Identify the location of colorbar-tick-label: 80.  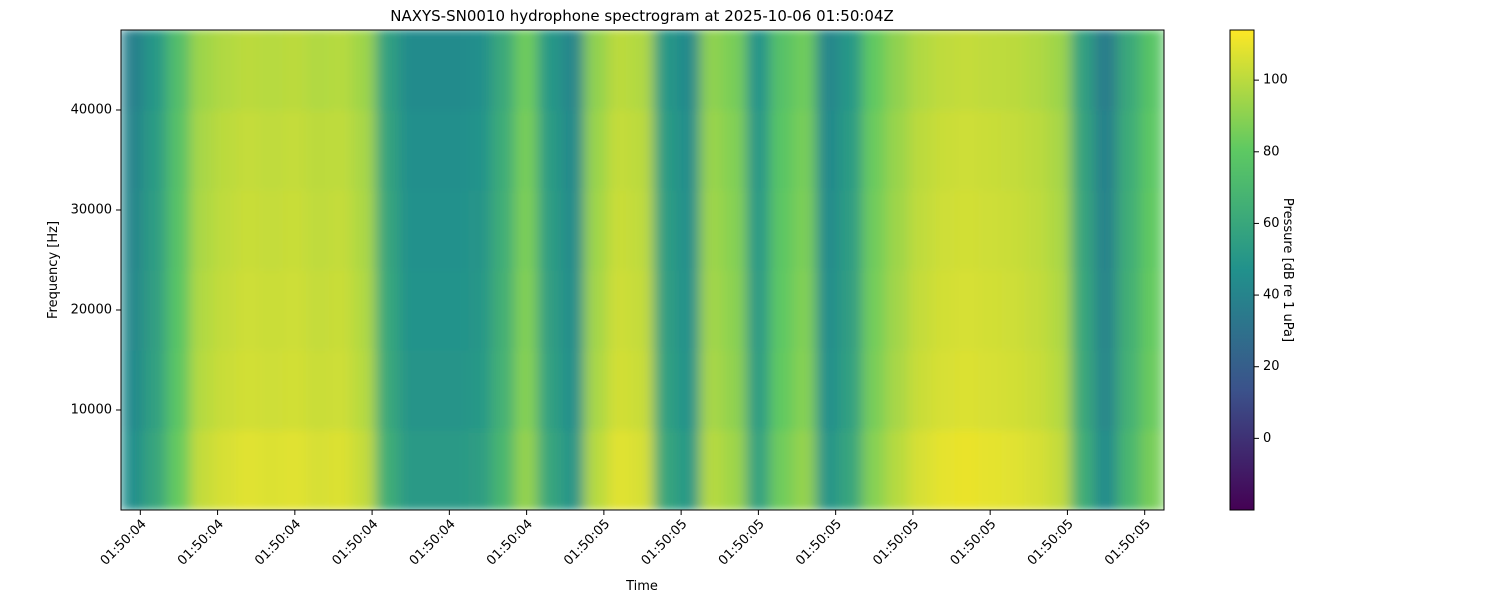
(1271, 151).